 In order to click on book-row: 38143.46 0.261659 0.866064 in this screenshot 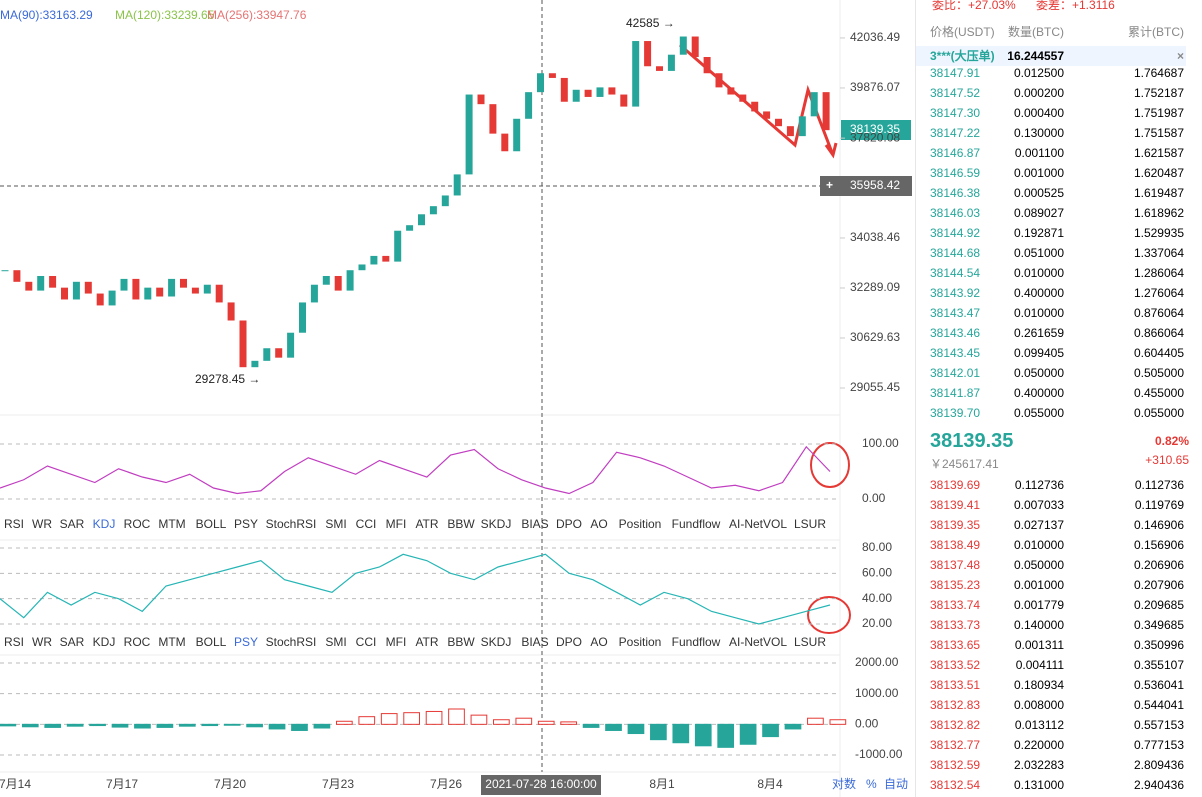, I will do `click(1051, 333)`.